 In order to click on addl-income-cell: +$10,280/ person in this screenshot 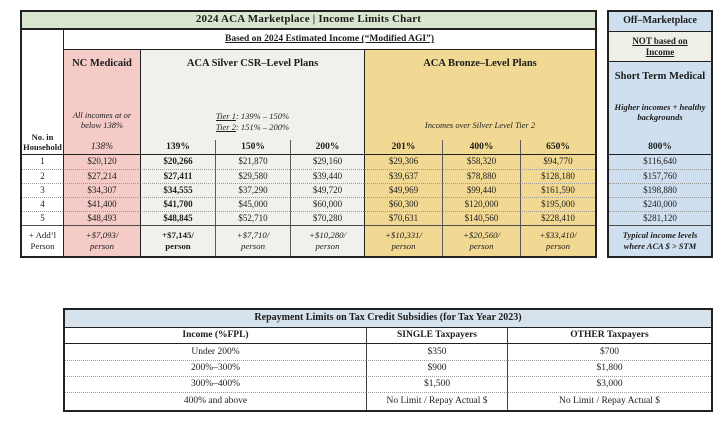, I will do `click(327, 240)`.